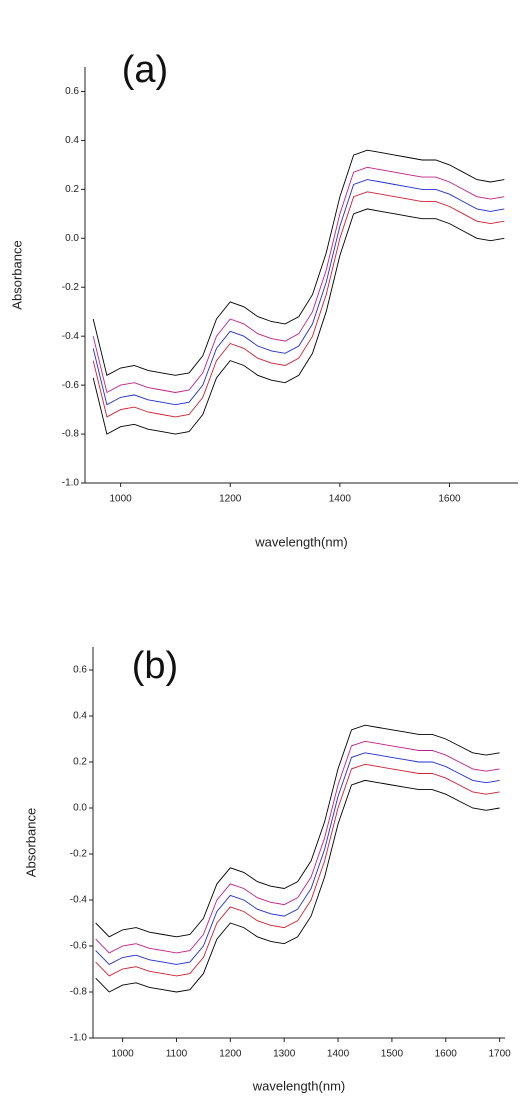 The height and width of the screenshot is (1097, 520). What do you see at coordinates (392, 1054) in the screenshot?
I see `x-tick-label: 1500` at bounding box center [392, 1054].